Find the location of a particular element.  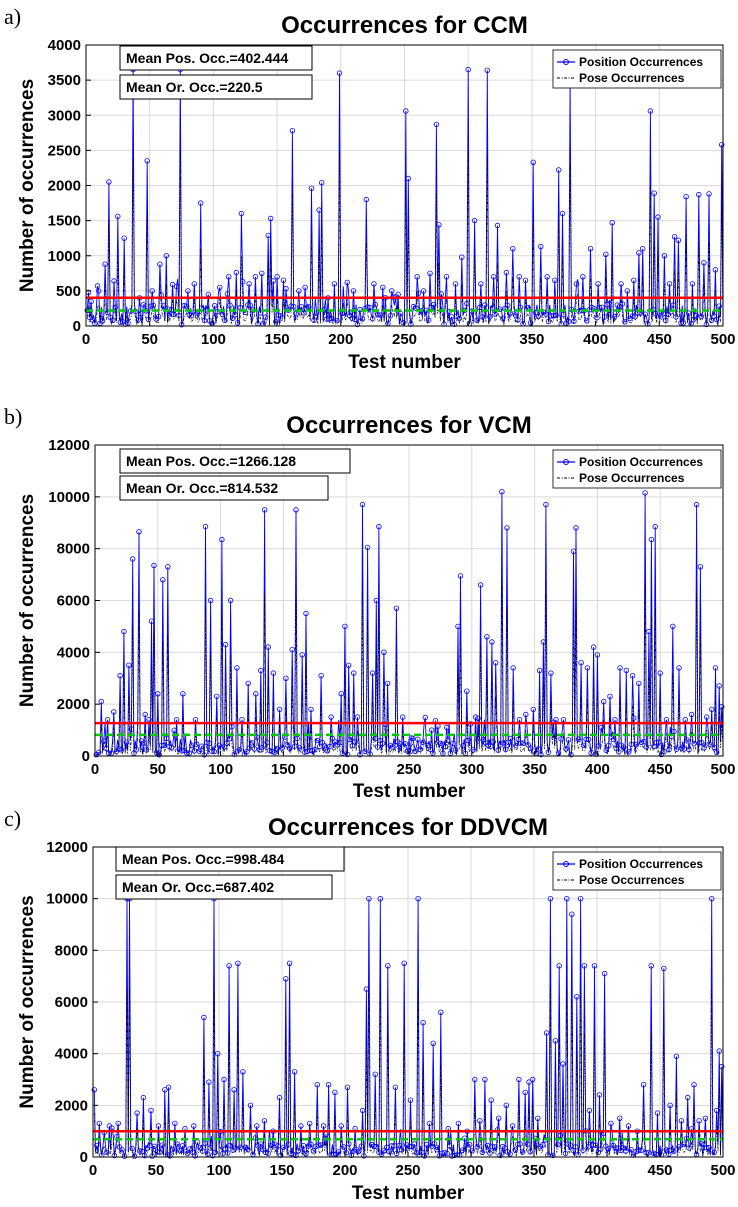

x-tick-label: 400 is located at coordinates (597, 769).